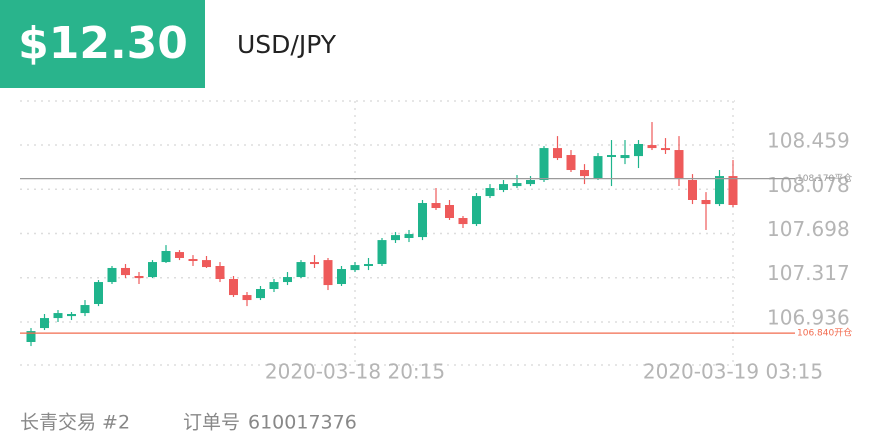  Describe the element at coordinates (824, 178) in the screenshot. I see `reference-label: 108.170平仓` at that location.